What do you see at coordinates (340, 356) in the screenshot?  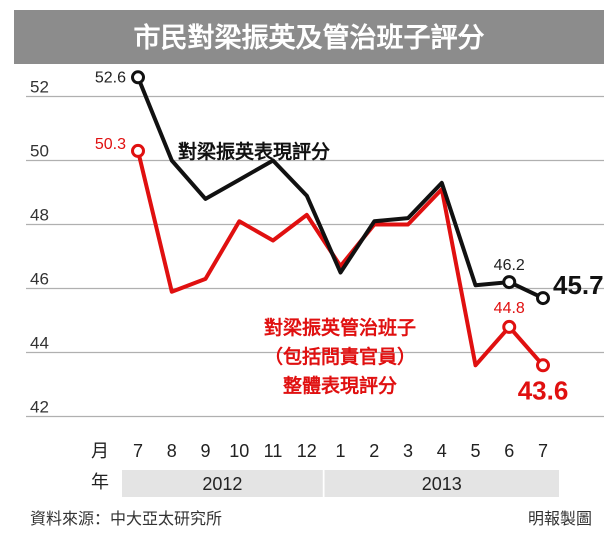 I see `legend-red-line-2: （包括問責官員）` at bounding box center [340, 356].